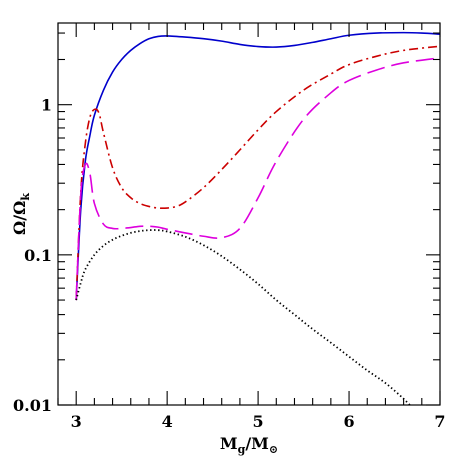 This screenshot has width=463, height=463. I want to click on x-tick-label: 3, so click(76, 421).